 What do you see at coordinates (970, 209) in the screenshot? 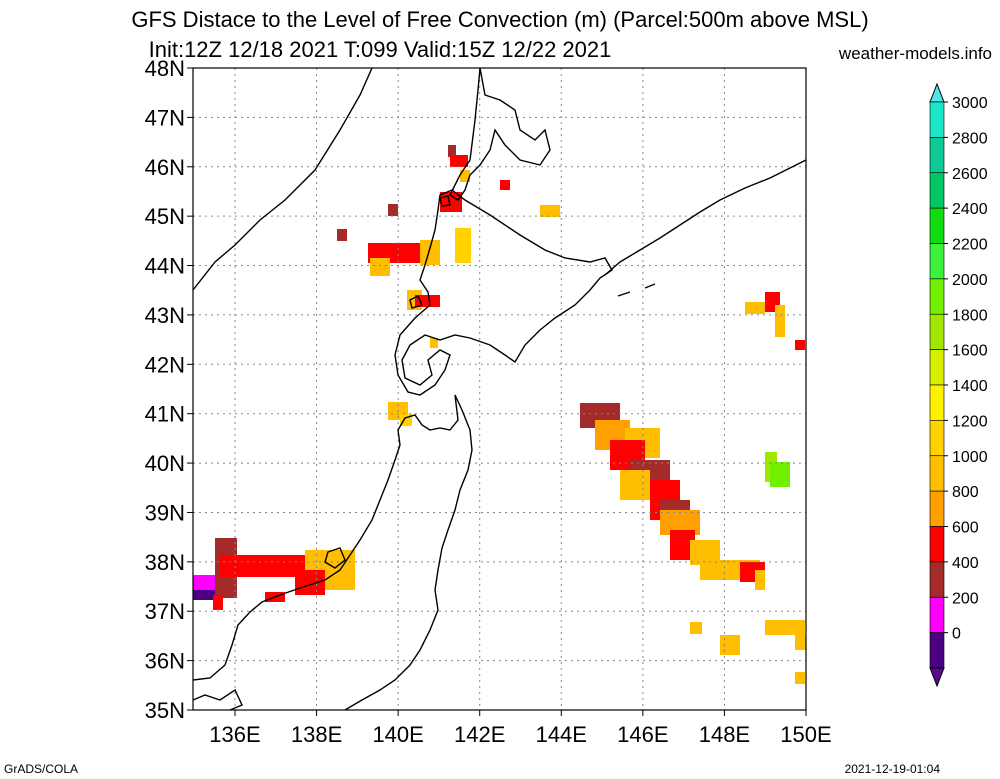
I see `colorbar-label: 2400` at bounding box center [970, 209].